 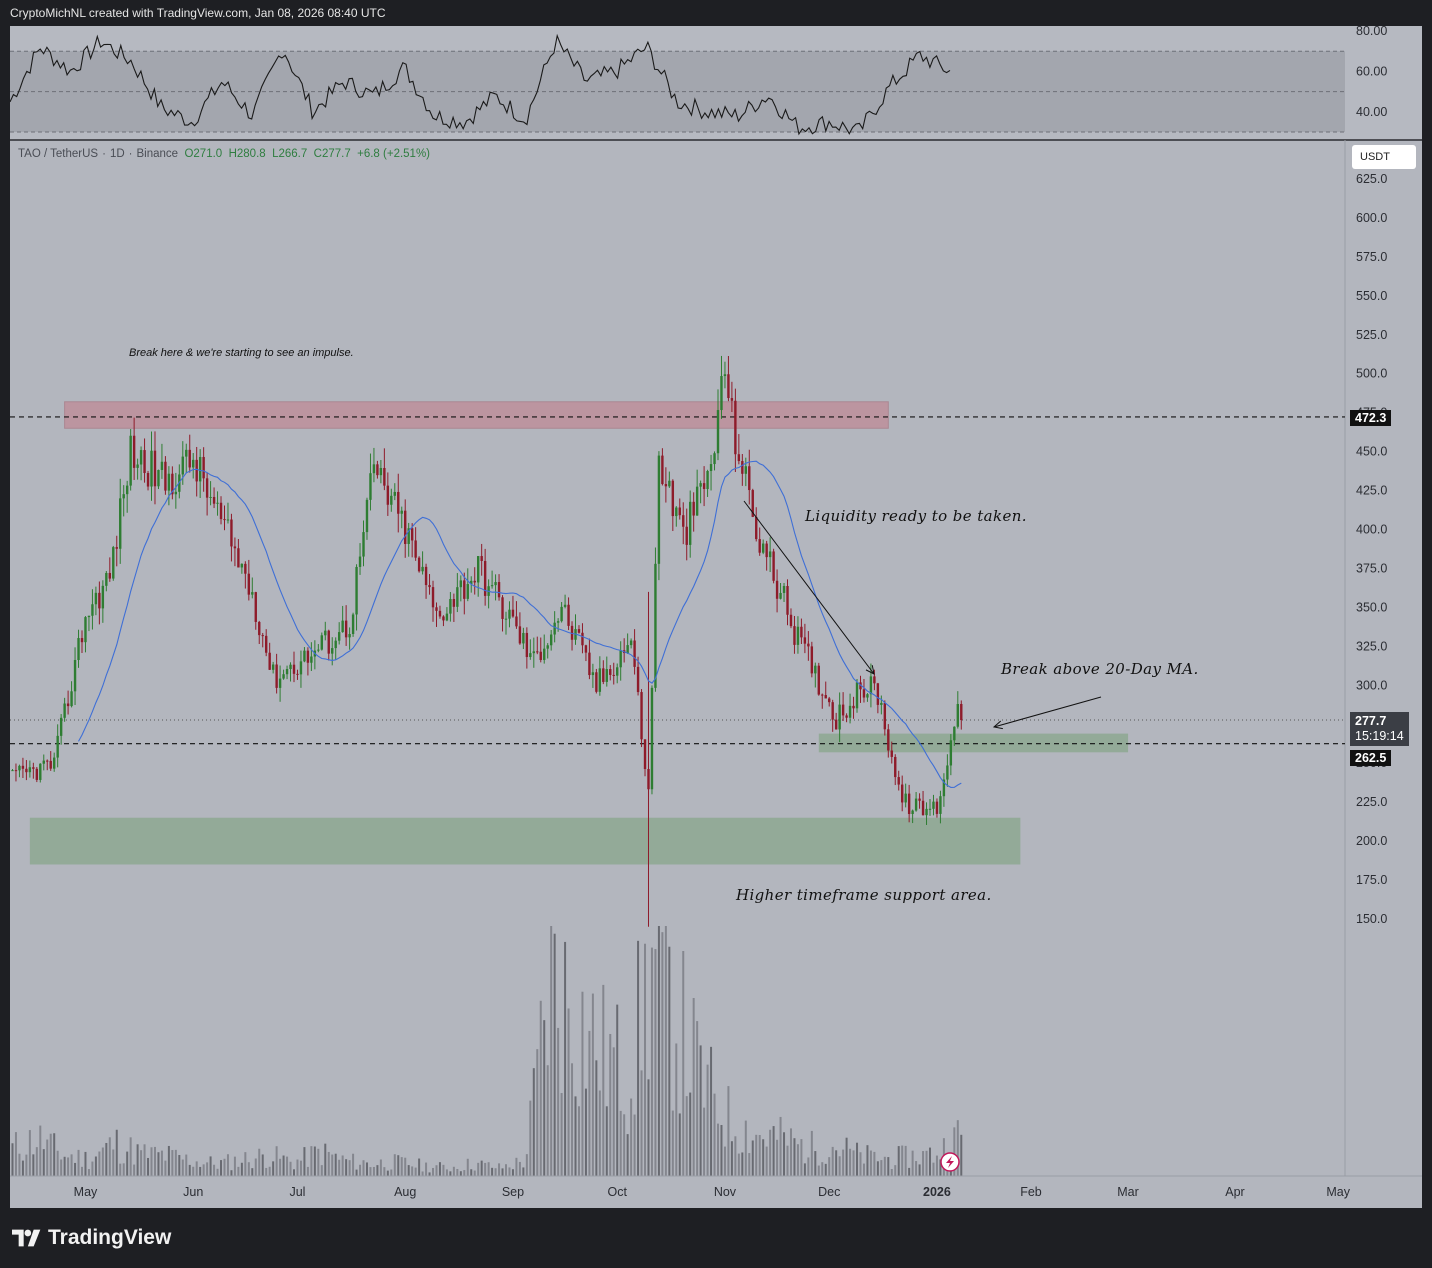 What do you see at coordinates (1100, 669) in the screenshot?
I see `annotation-ma-break: Break above 20-Day MA.` at bounding box center [1100, 669].